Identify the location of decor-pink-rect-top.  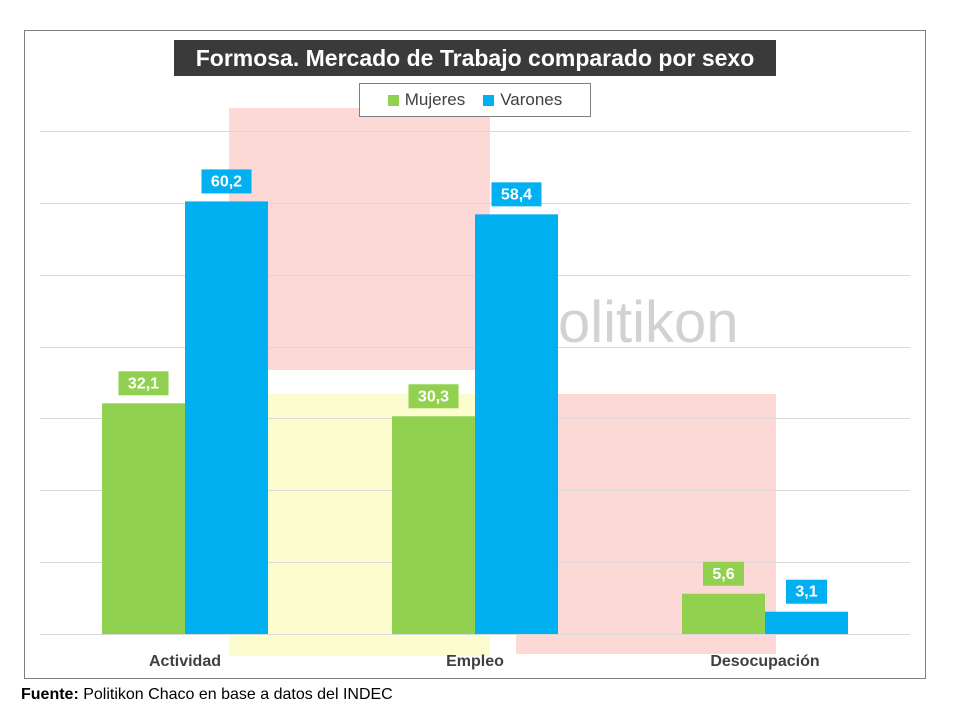
(359, 239).